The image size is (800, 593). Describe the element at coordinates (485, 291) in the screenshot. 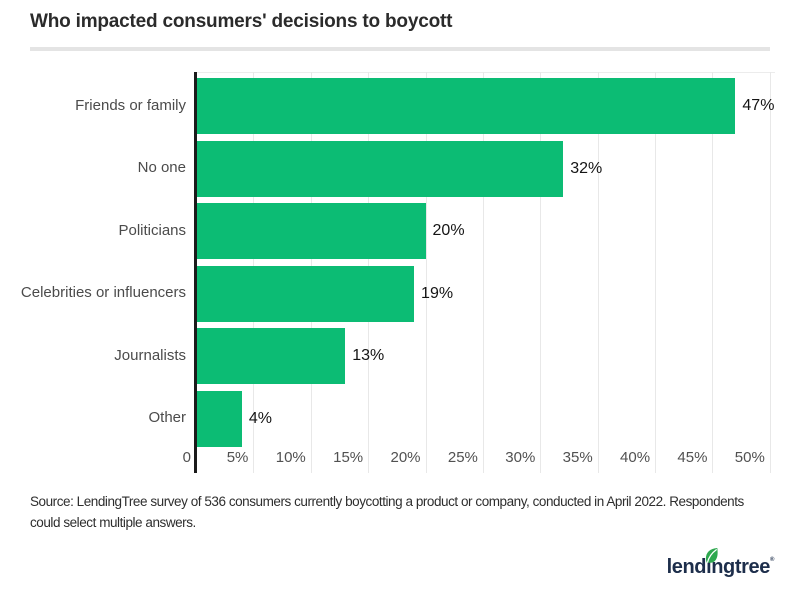

I see `bar-row: 19%` at that location.